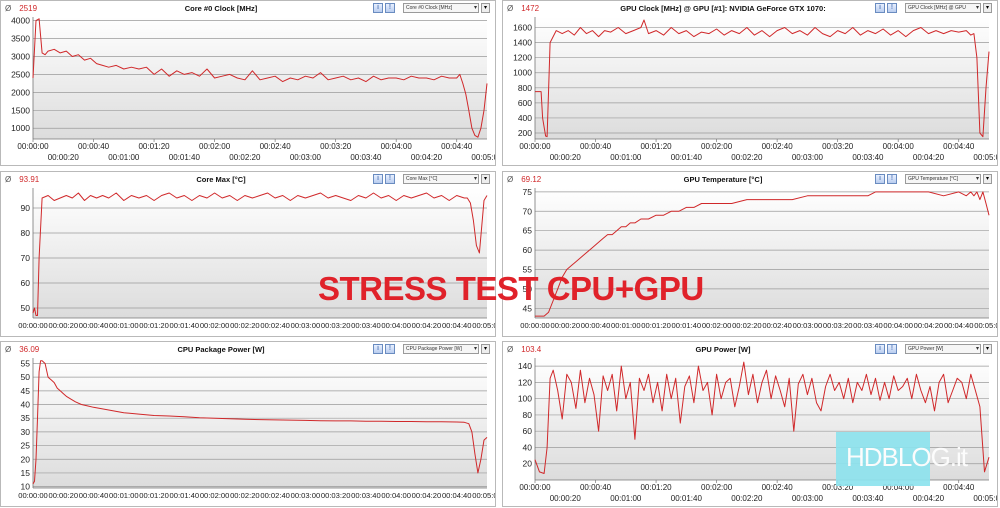 The height and width of the screenshot is (508, 1000). I want to click on y-tick-label: 1000, so click(522, 73).